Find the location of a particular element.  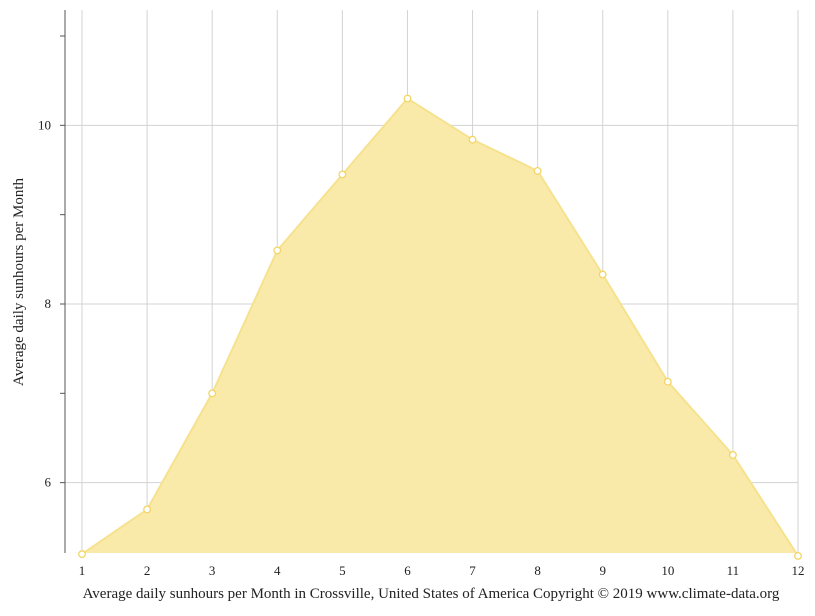

x-tick-label: 1 is located at coordinates (82, 570).